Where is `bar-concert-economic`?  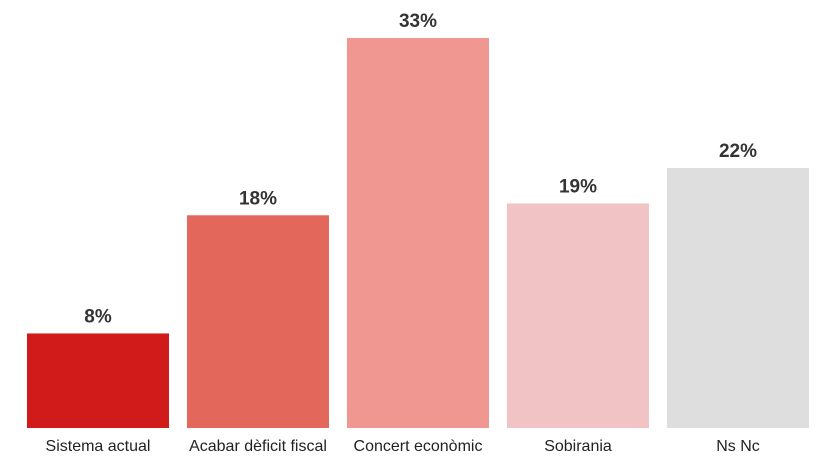 bar-concert-economic is located at coordinates (418, 233).